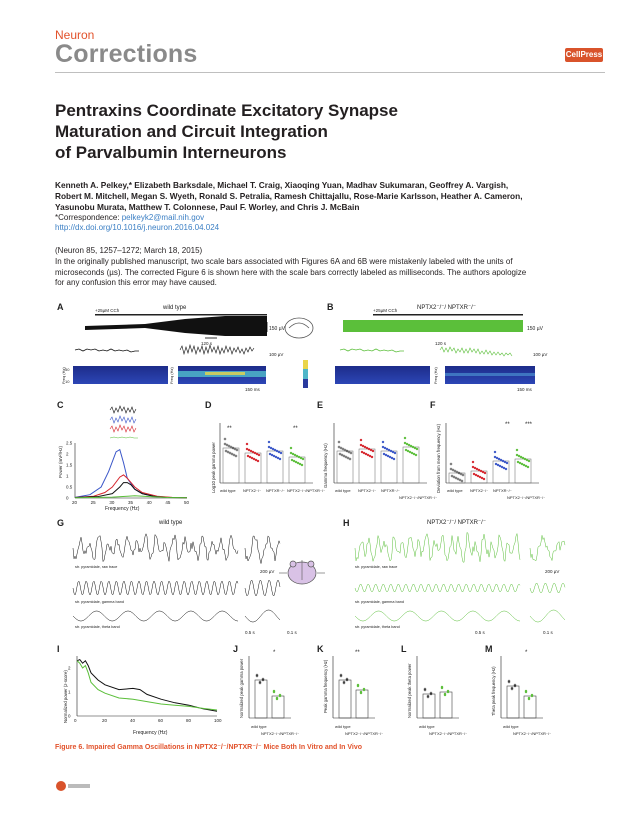 The image size is (628, 816). What do you see at coordinates (168, 502) in the screenshot?
I see `x-tick-label: 45` at bounding box center [168, 502].